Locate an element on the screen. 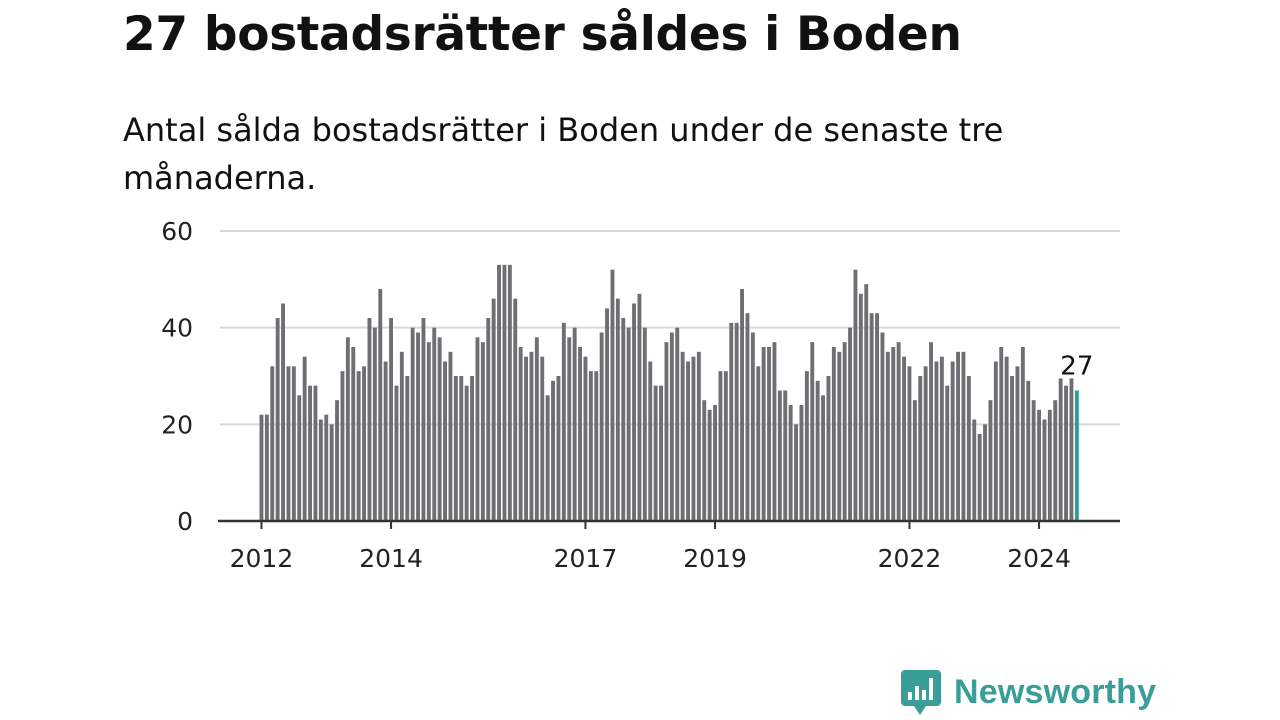  y-tick-label: 0 is located at coordinates (185, 521).